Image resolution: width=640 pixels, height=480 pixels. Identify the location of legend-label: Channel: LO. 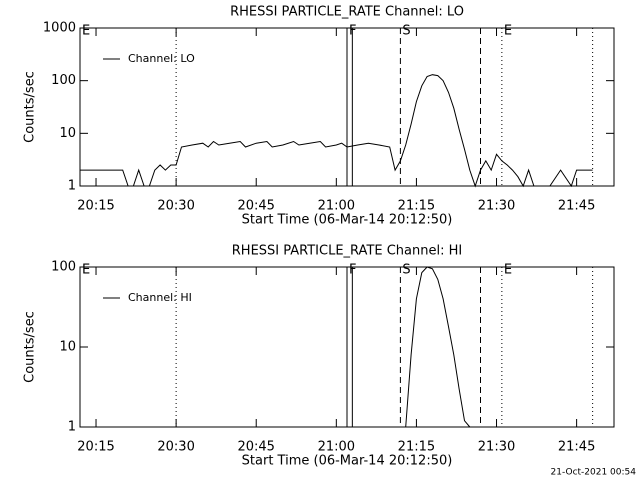
(161, 58).